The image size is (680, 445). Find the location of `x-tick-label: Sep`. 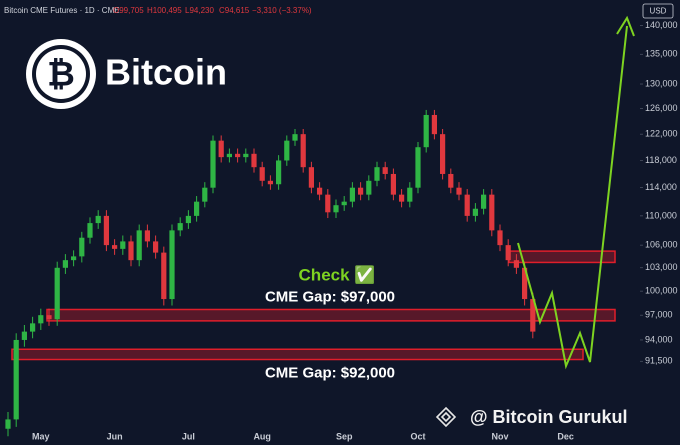

x-tick-label: Sep is located at coordinates (344, 436).